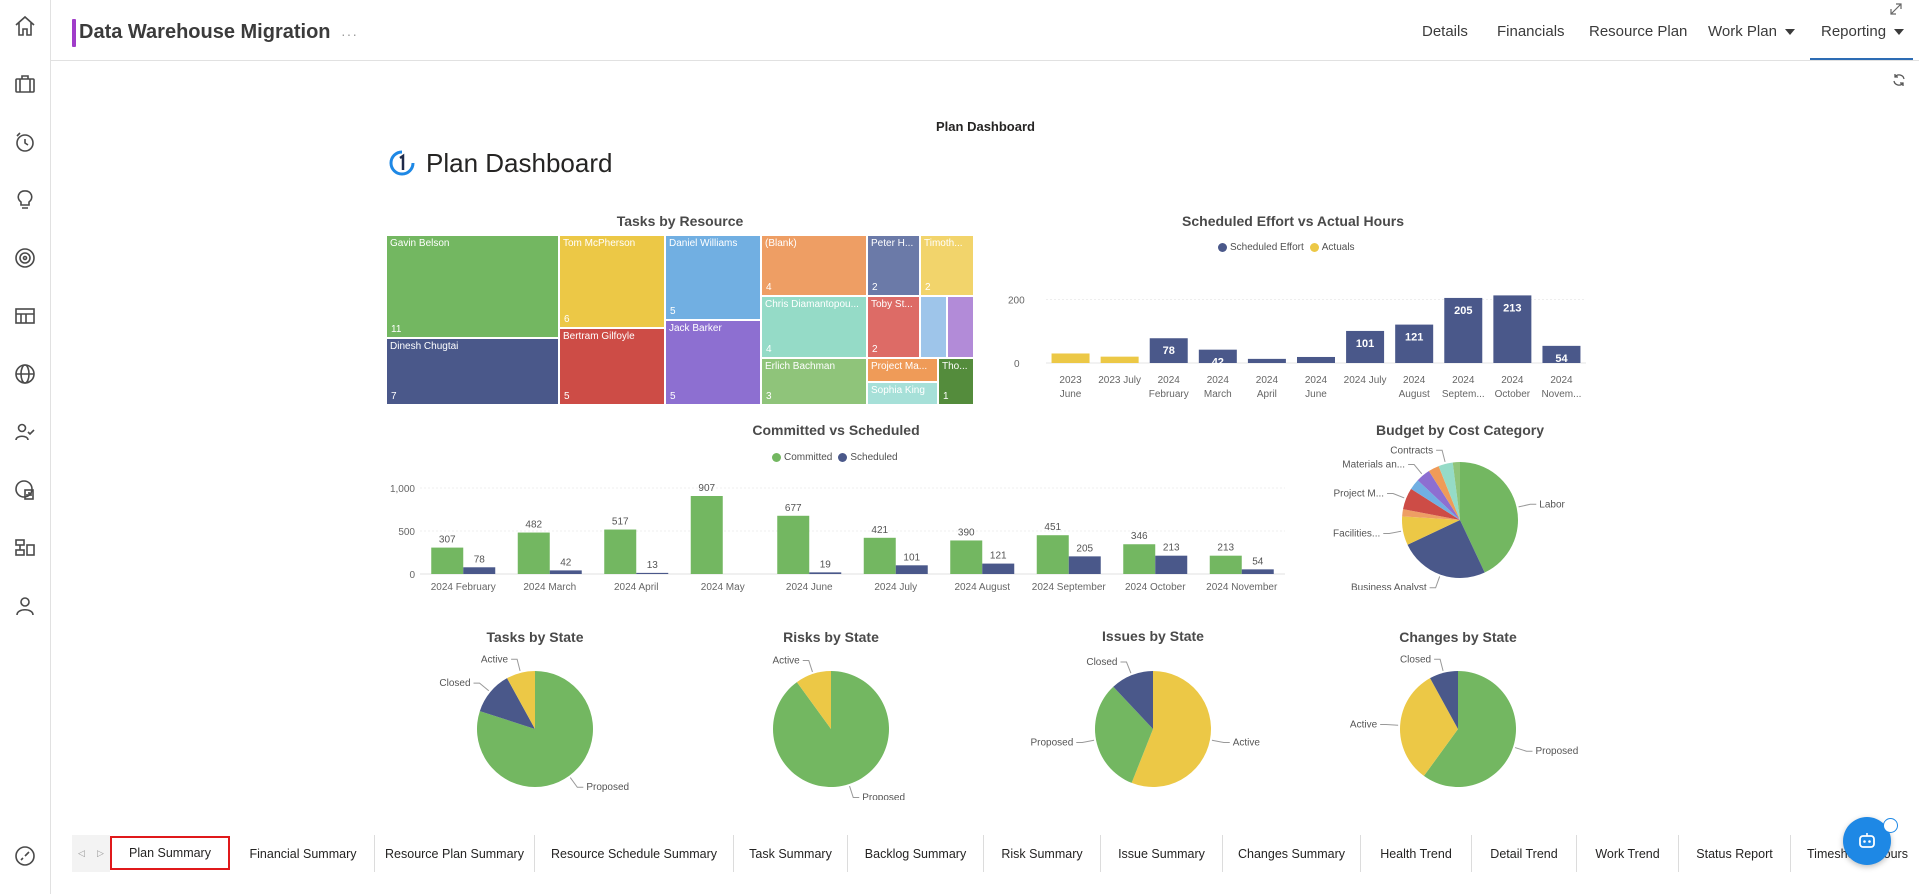 The image size is (1919, 894). Describe the element at coordinates (25, 316) in the screenshot. I see `board-icon` at that location.